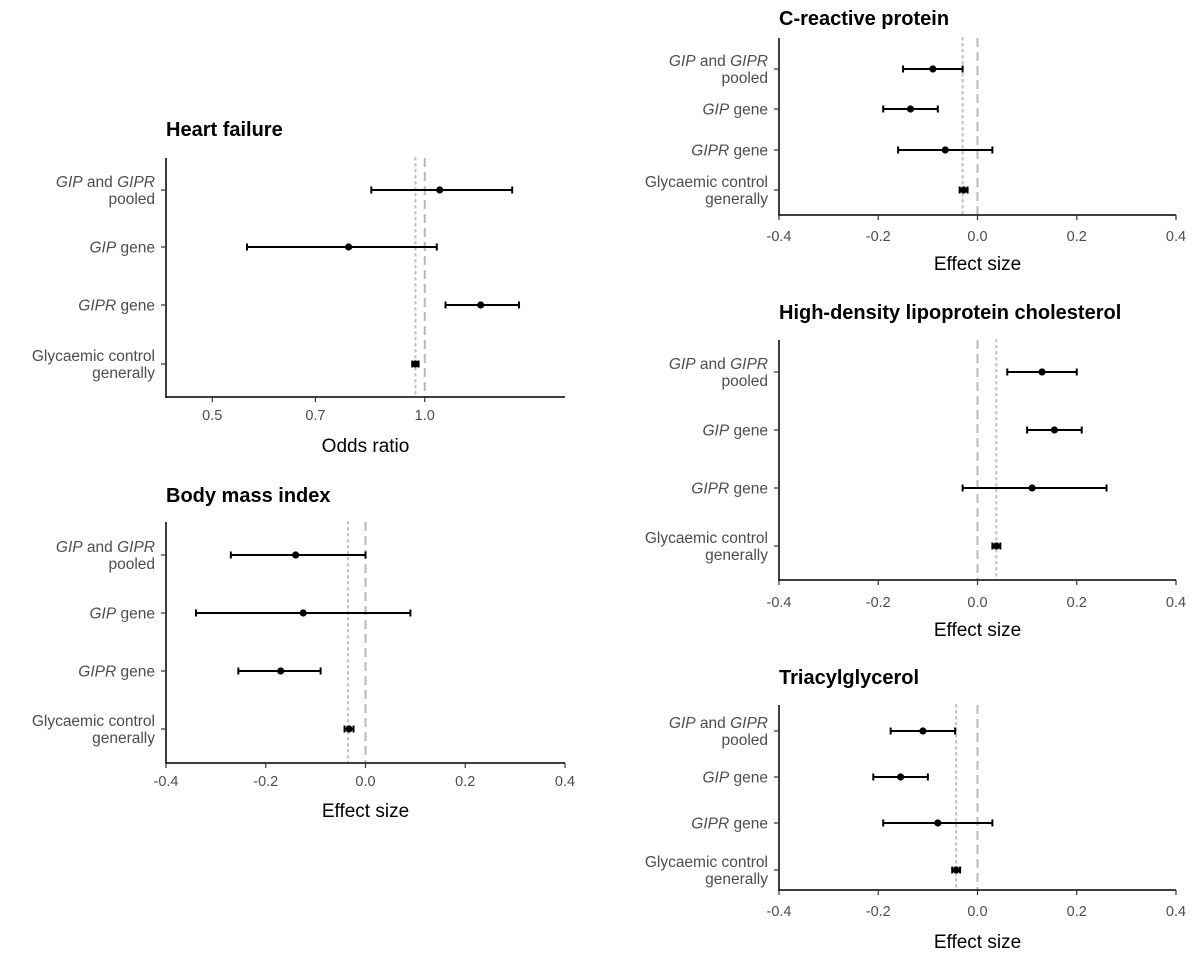  I want to click on panel-title: C-reactive protein, so click(864, 19).